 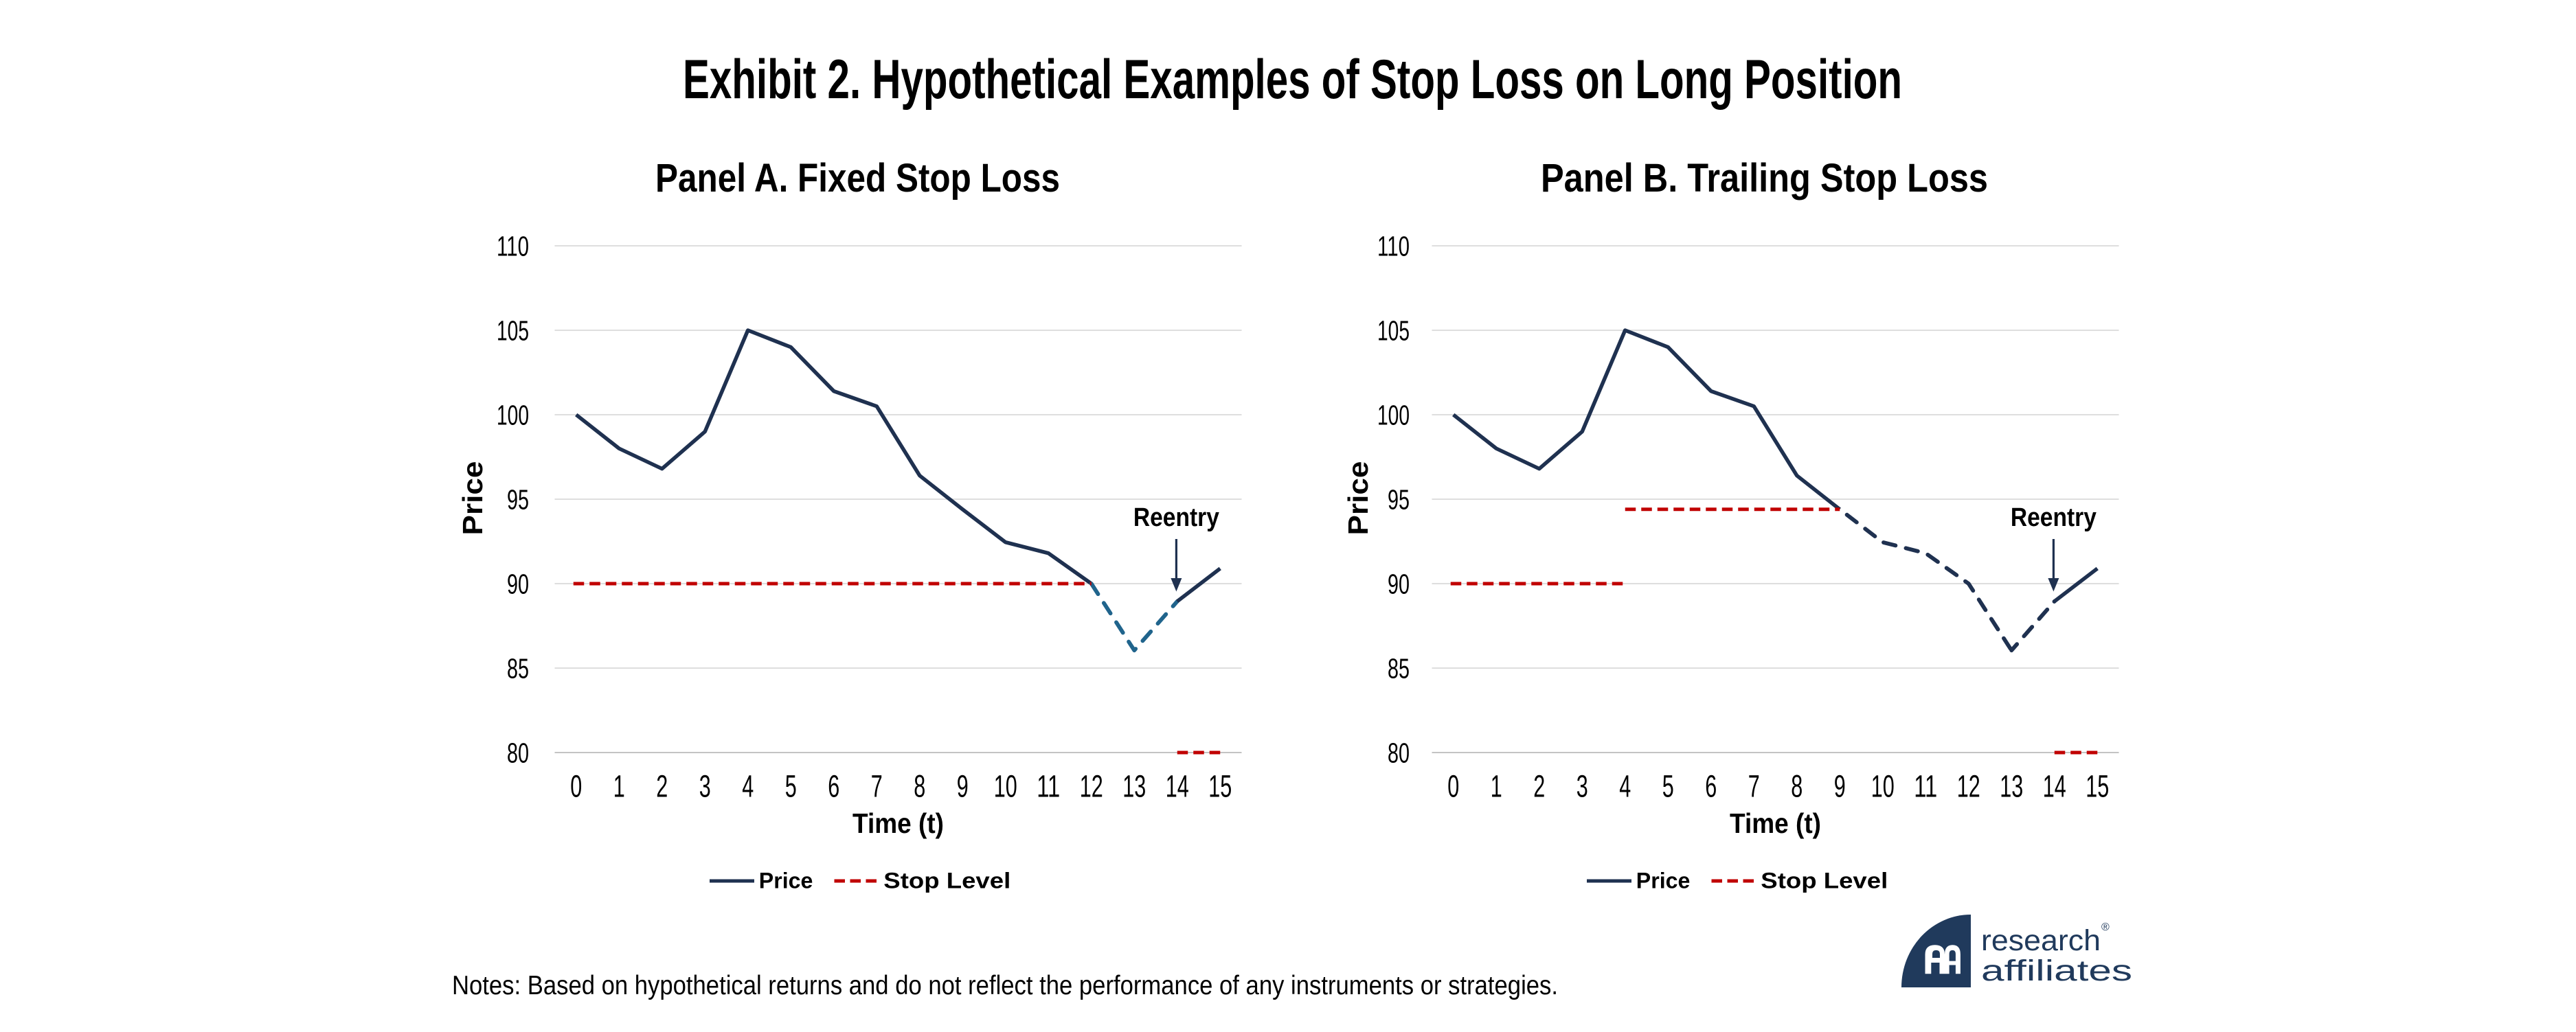 I want to click on svg-text: research, so click(x=2041, y=940).